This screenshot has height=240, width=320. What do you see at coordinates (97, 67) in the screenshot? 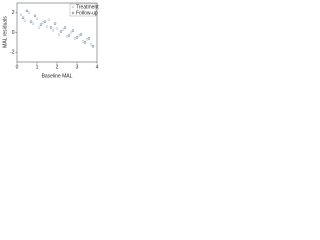
I see `x-tick-label: 4` at bounding box center [97, 67].